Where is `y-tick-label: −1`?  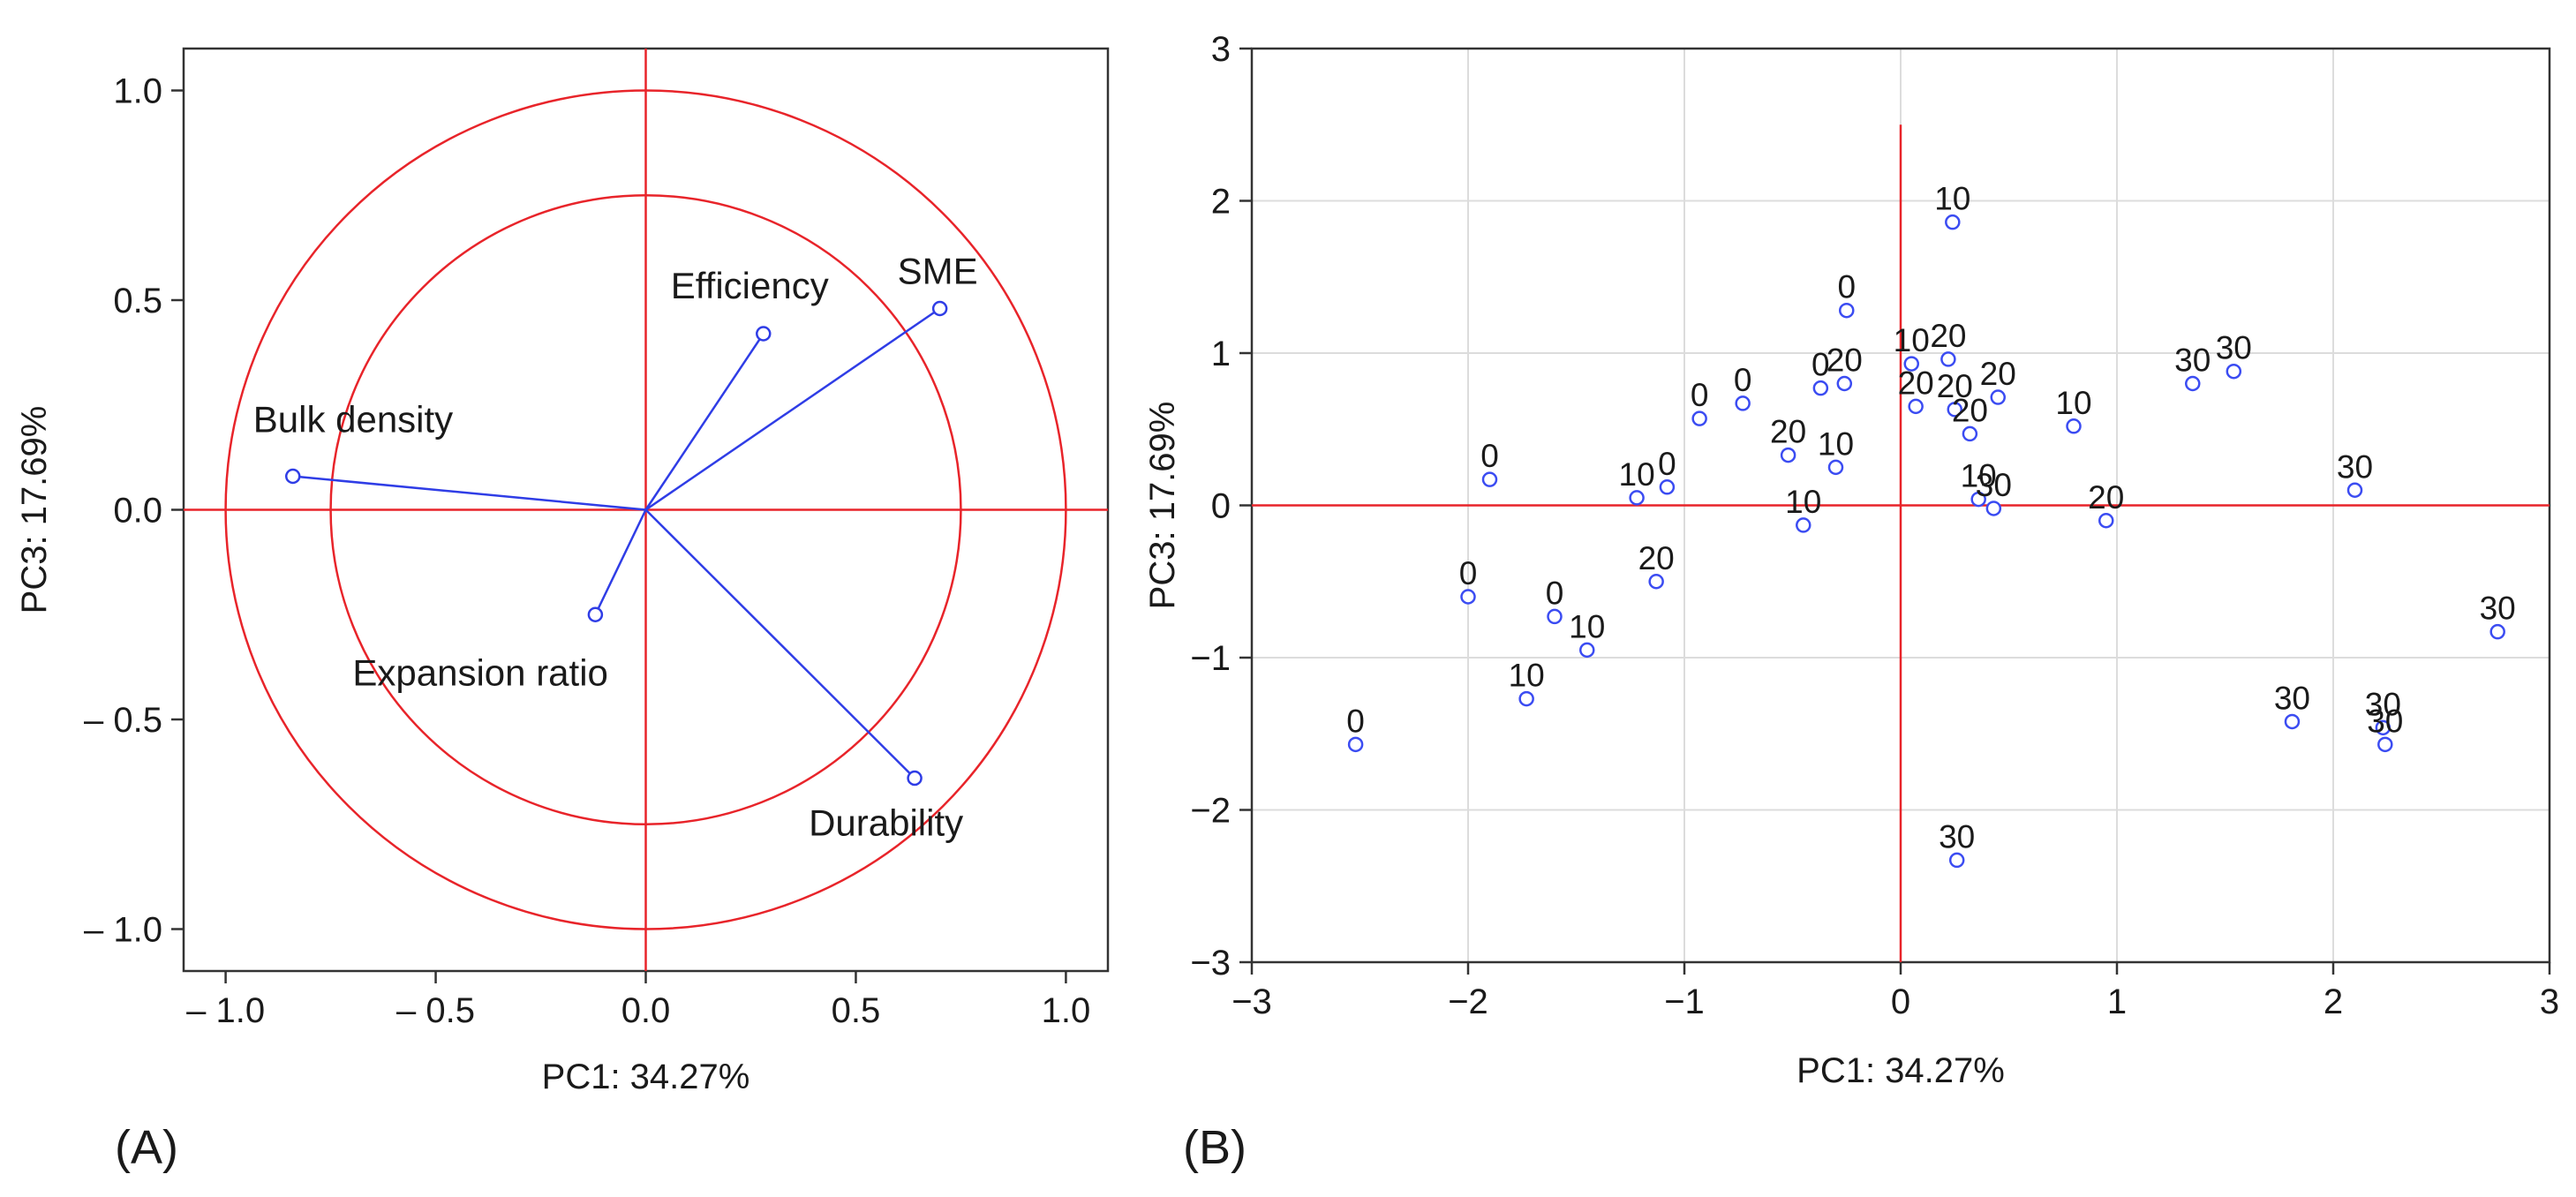
y-tick-label: −1 is located at coordinates (1210, 658).